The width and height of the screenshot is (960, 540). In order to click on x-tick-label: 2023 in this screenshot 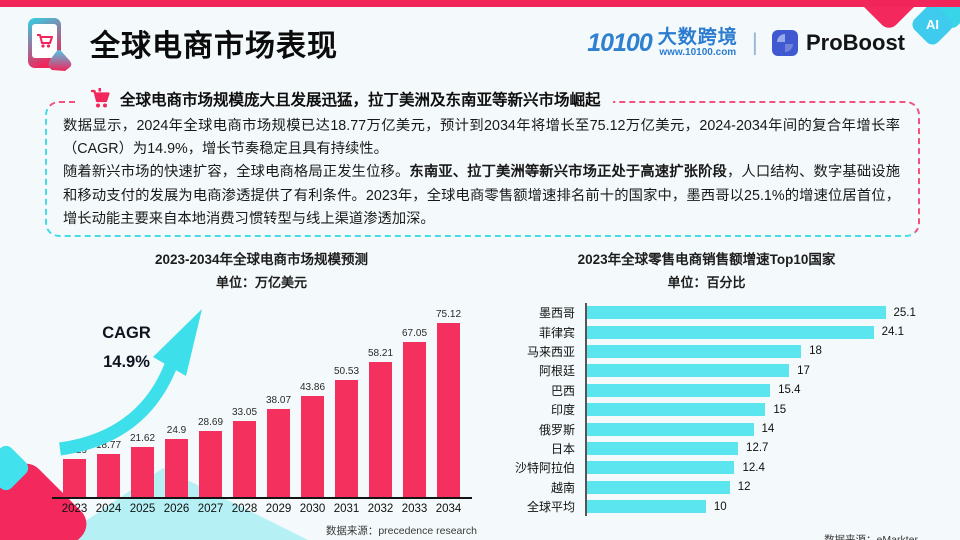, I will do `click(74, 509)`.